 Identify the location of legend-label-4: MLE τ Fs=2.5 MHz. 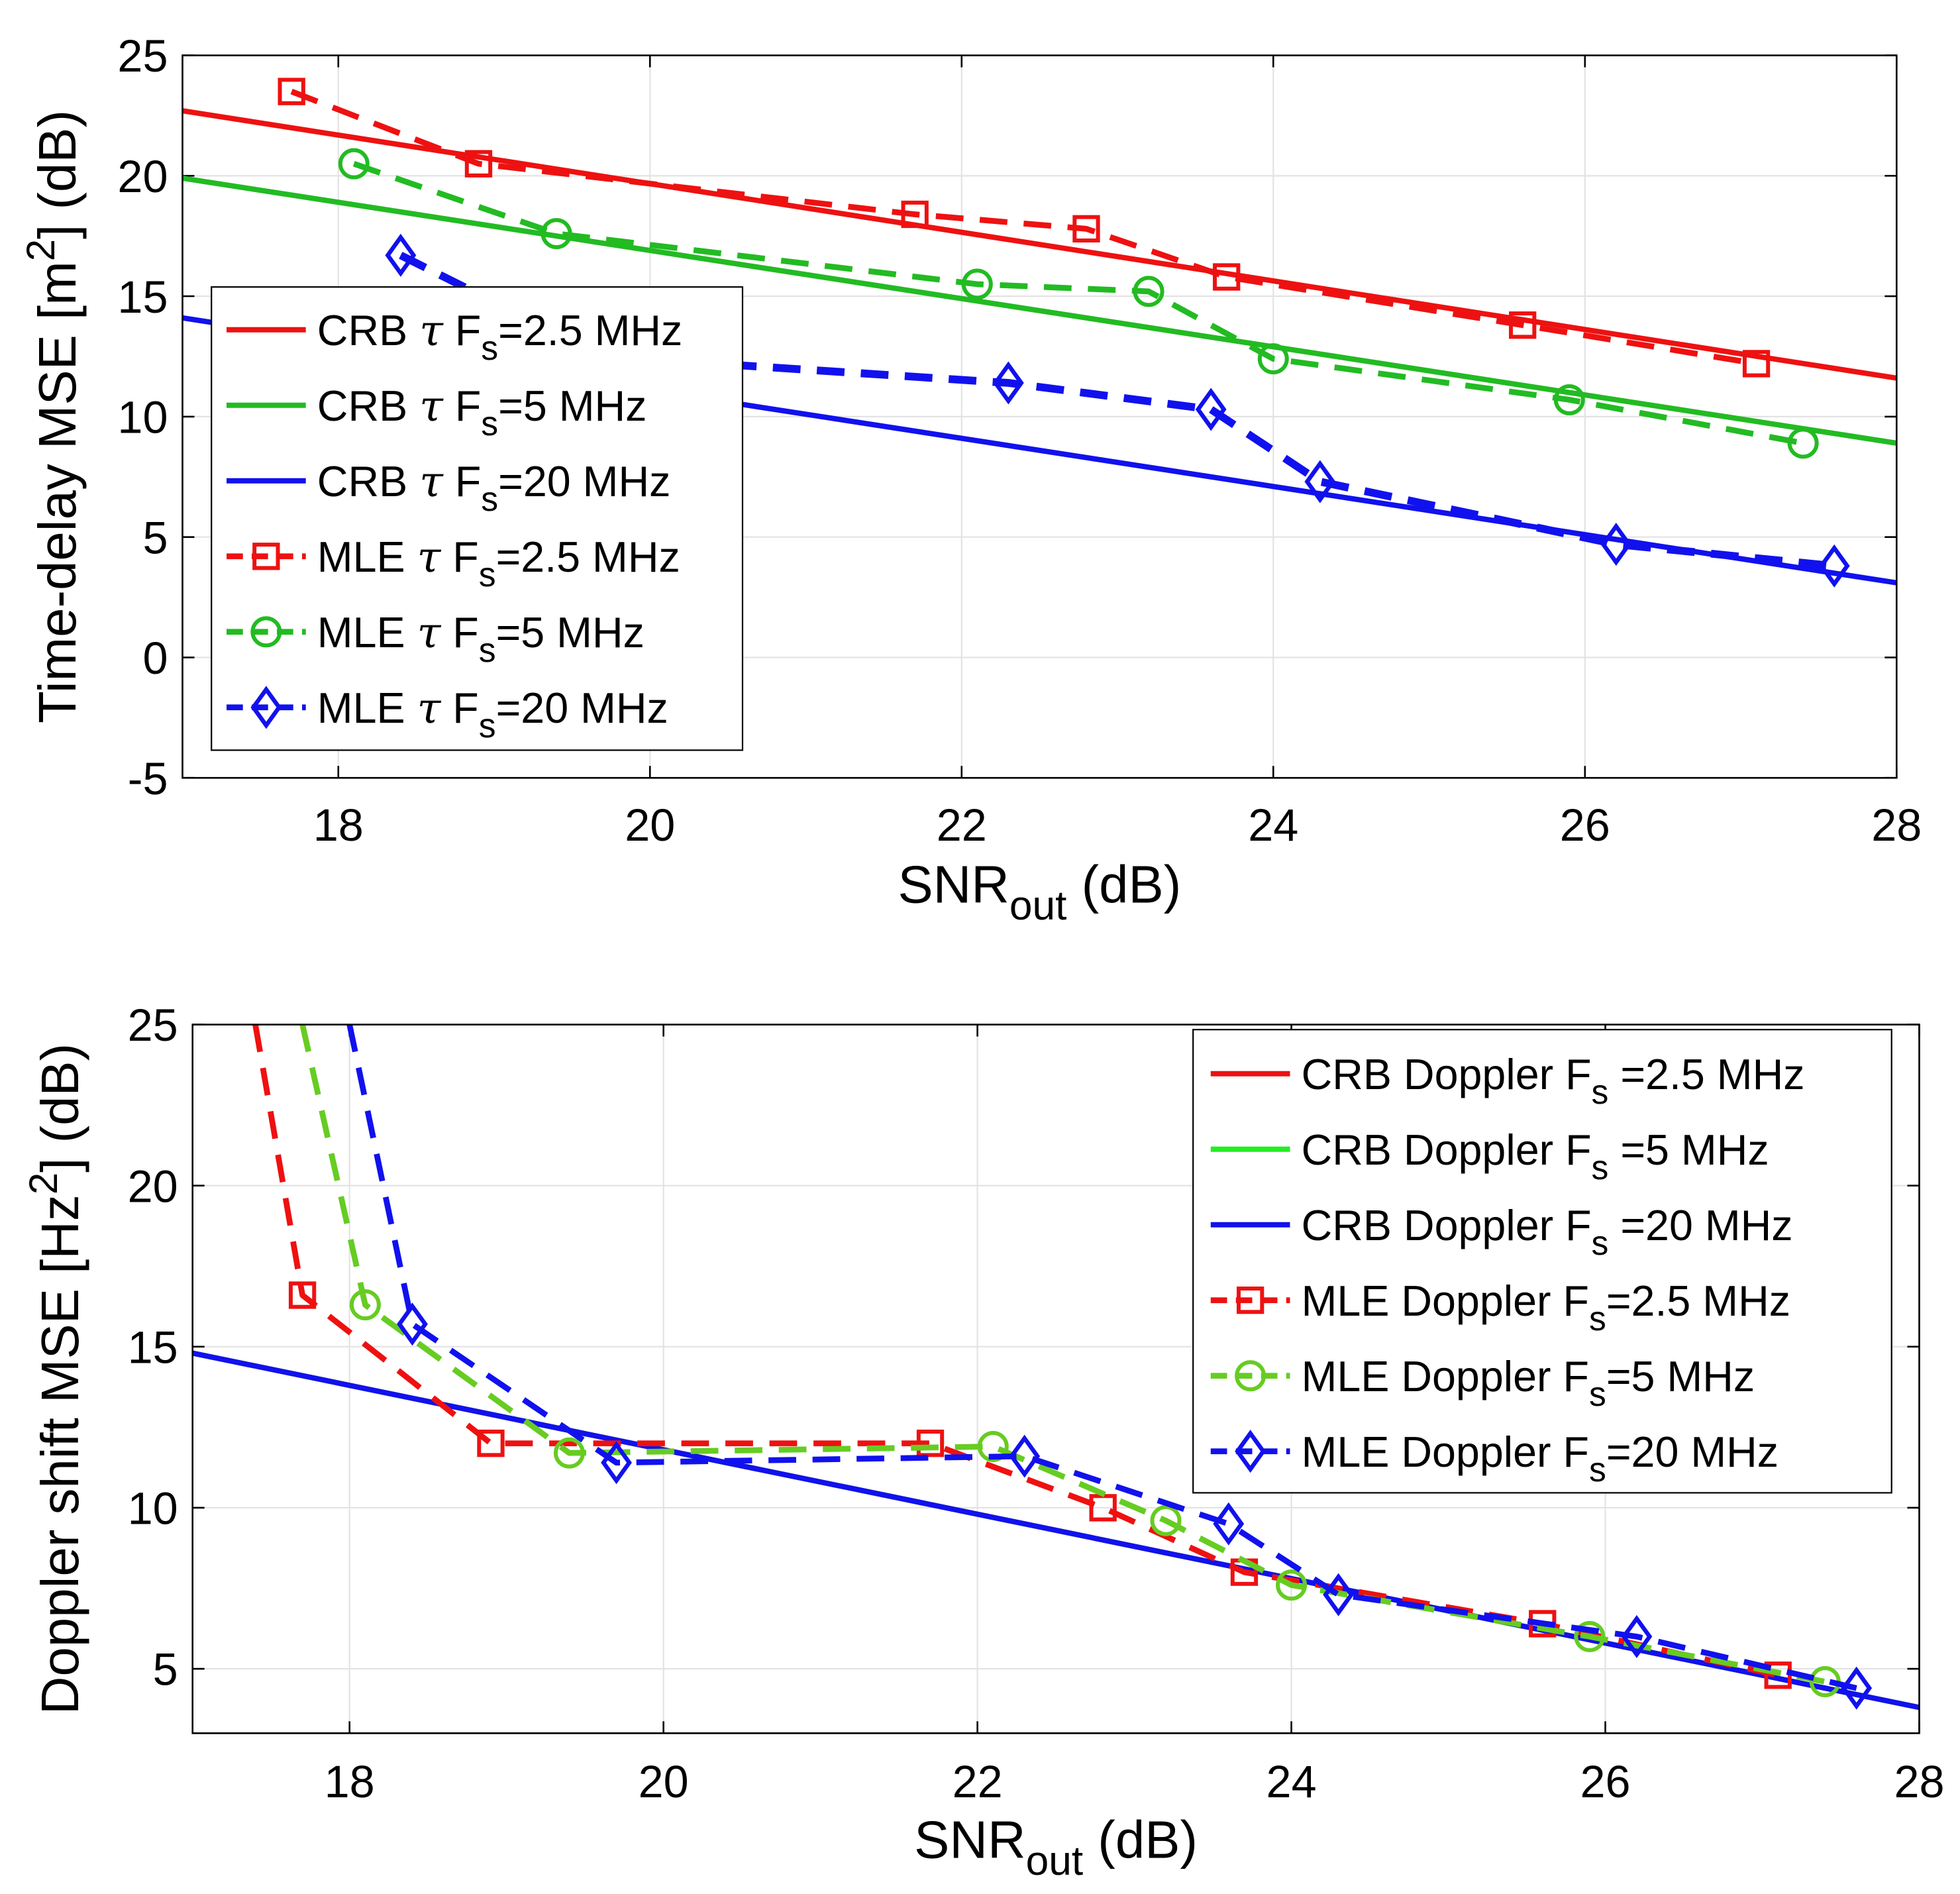
(498, 563).